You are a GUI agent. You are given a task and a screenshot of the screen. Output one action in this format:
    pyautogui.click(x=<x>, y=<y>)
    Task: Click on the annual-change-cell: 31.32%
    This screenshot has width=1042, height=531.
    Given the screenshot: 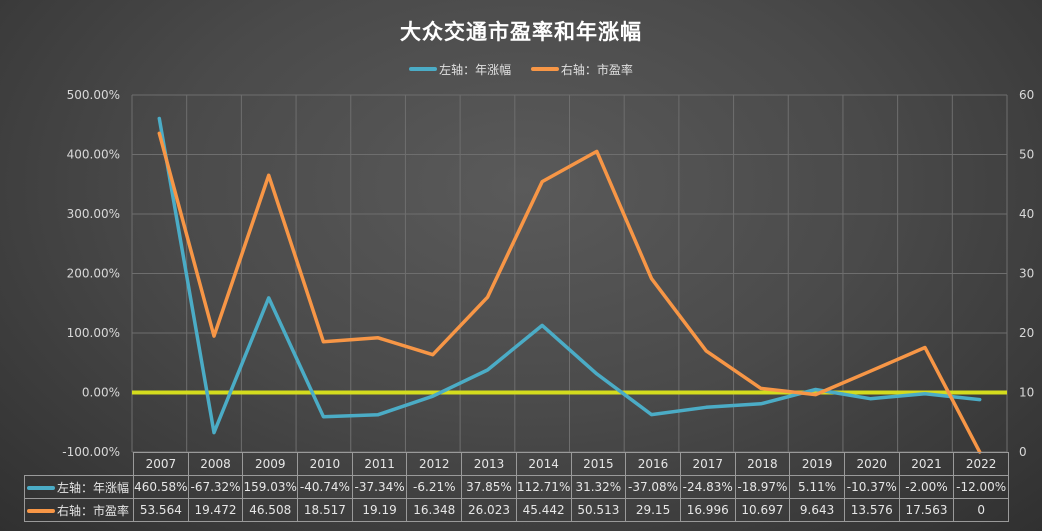 What is the action you would take?
    pyautogui.click(x=598, y=487)
    